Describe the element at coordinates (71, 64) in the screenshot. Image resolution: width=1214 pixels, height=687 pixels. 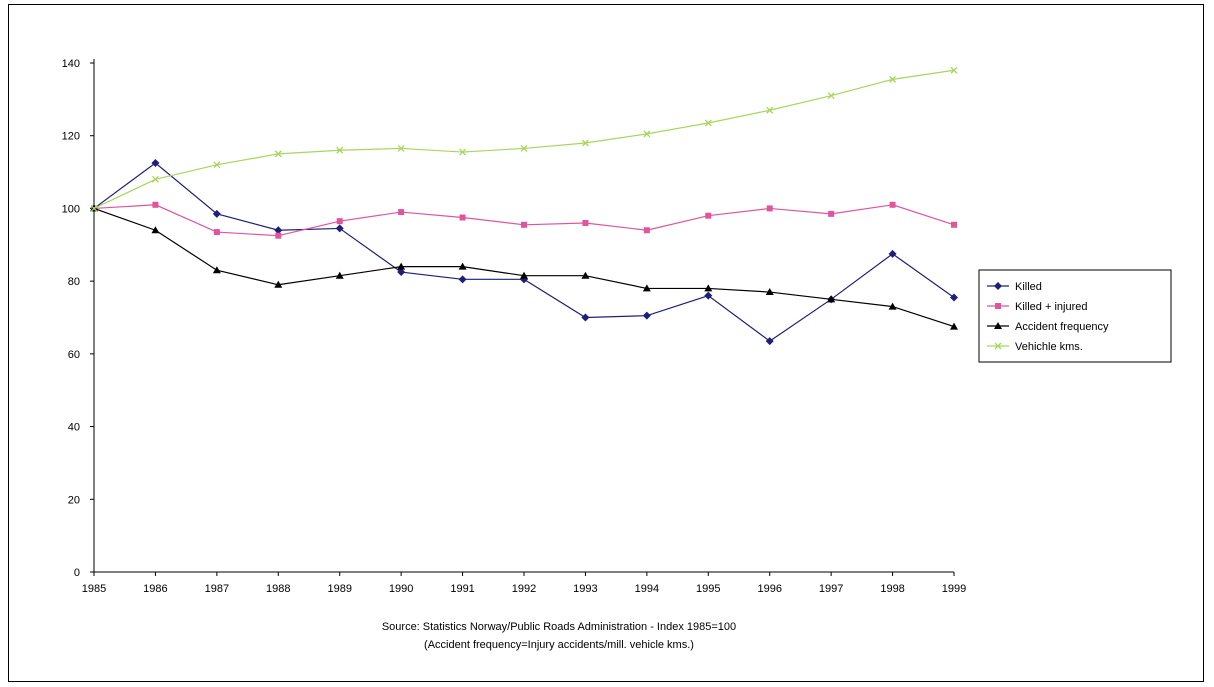
I see `y-tick-label: 140` at that location.